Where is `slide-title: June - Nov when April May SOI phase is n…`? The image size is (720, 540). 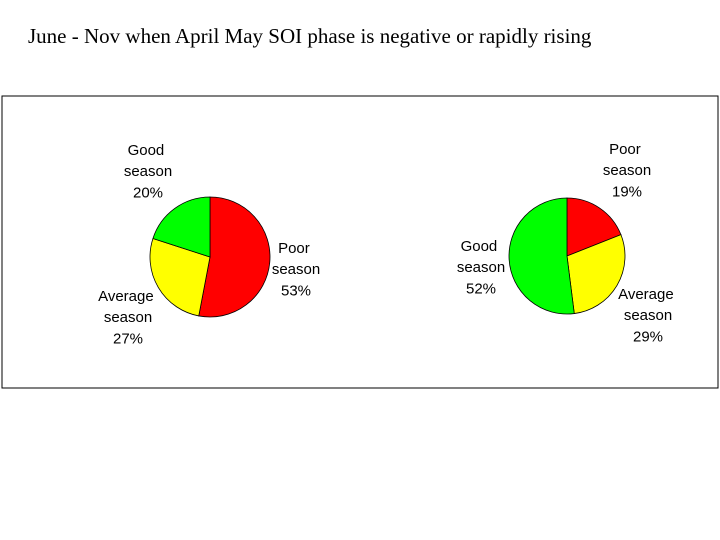
slide-title: June - Nov when April May SOI phase is n… is located at coordinates (310, 36).